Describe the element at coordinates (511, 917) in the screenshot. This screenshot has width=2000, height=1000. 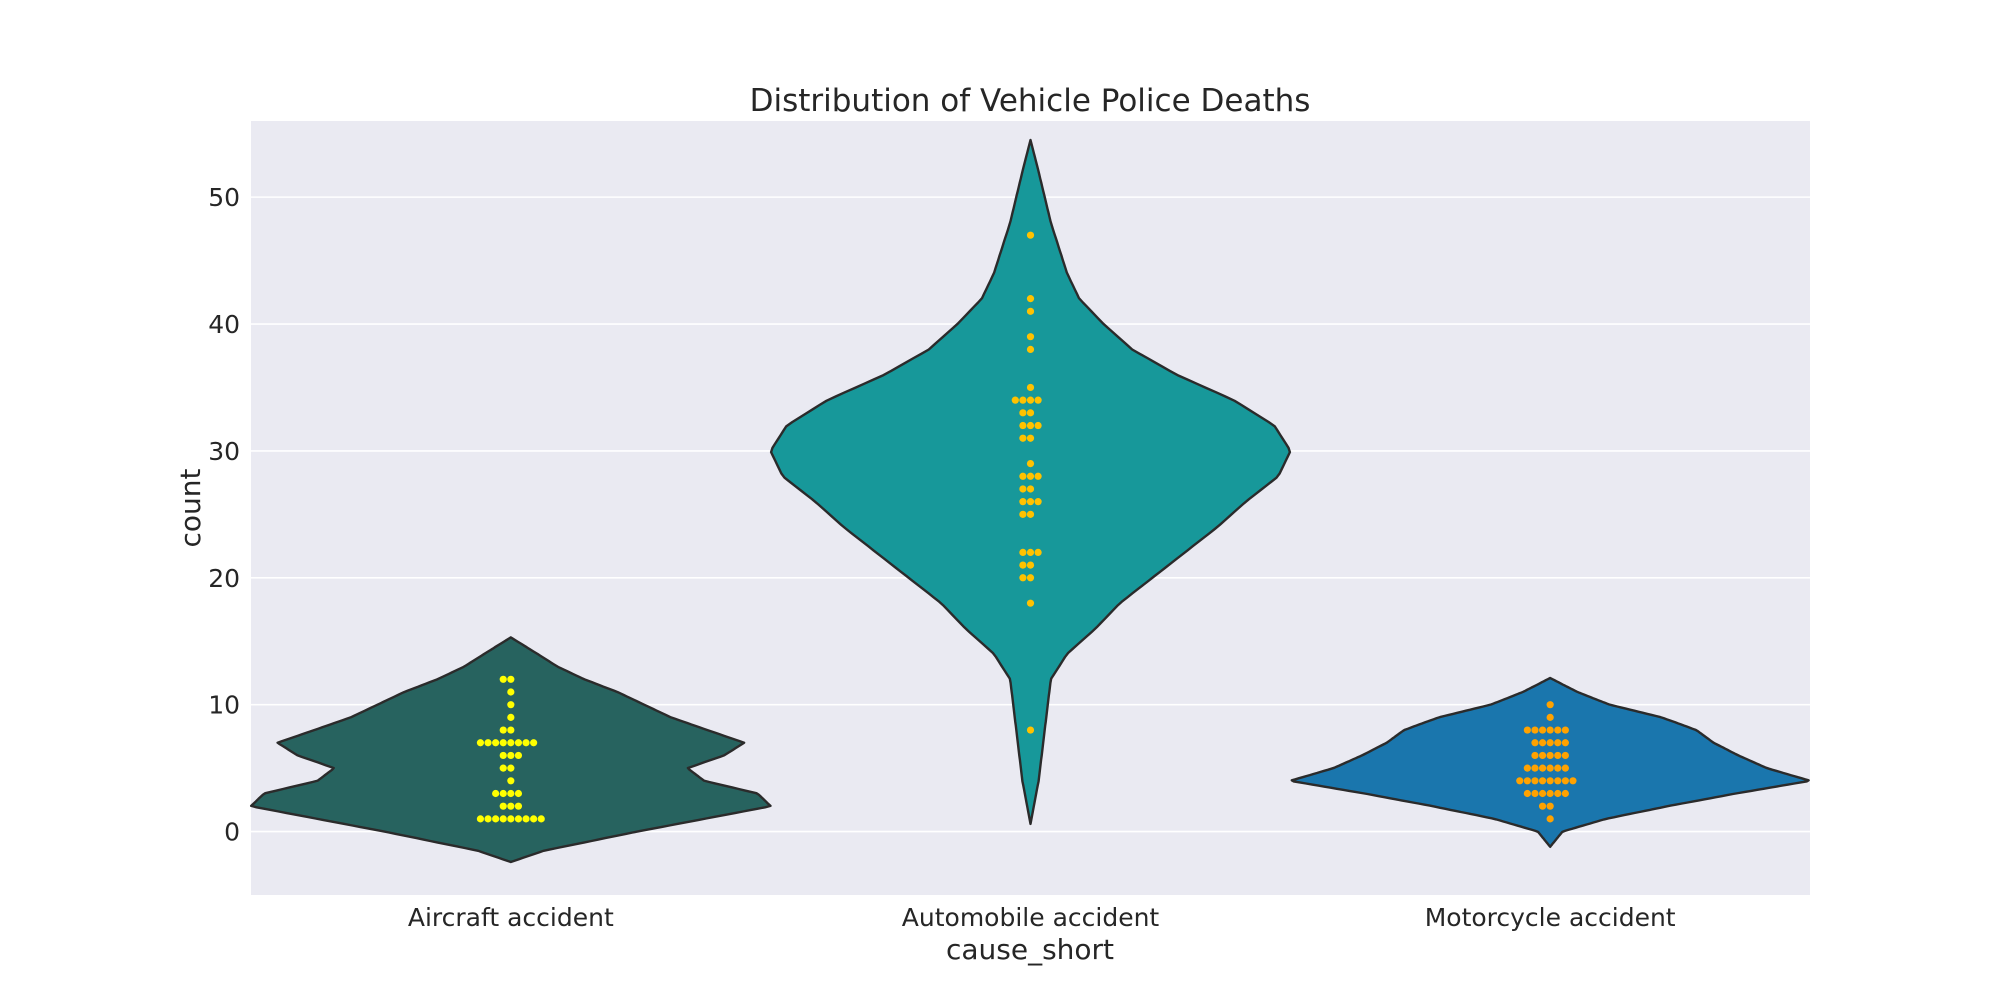
I see `x-tick-label: Aircraft accident` at that location.